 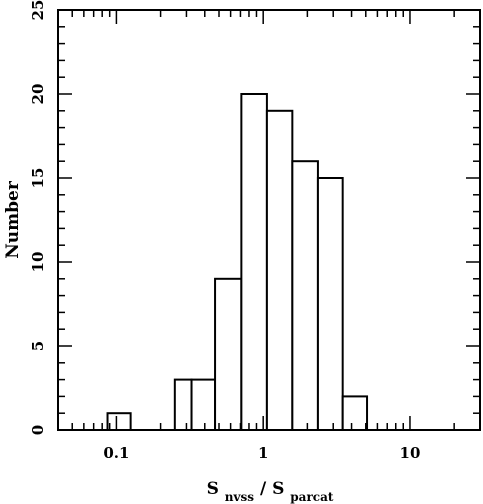 What do you see at coordinates (38, 346) in the screenshot?
I see `y-tick-label-1: 5` at bounding box center [38, 346].